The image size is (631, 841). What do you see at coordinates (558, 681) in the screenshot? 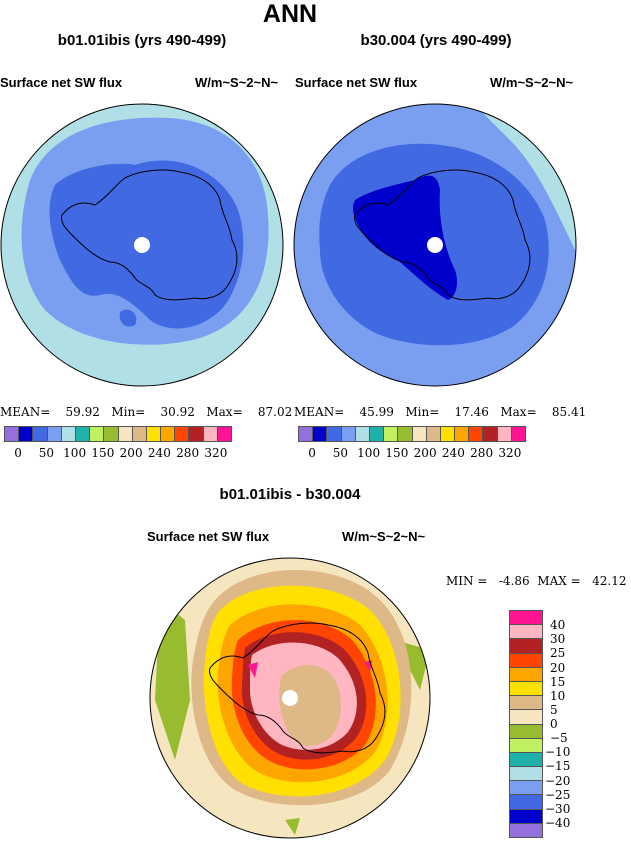
I see `colorbar-tick-label: 15` at bounding box center [558, 681].